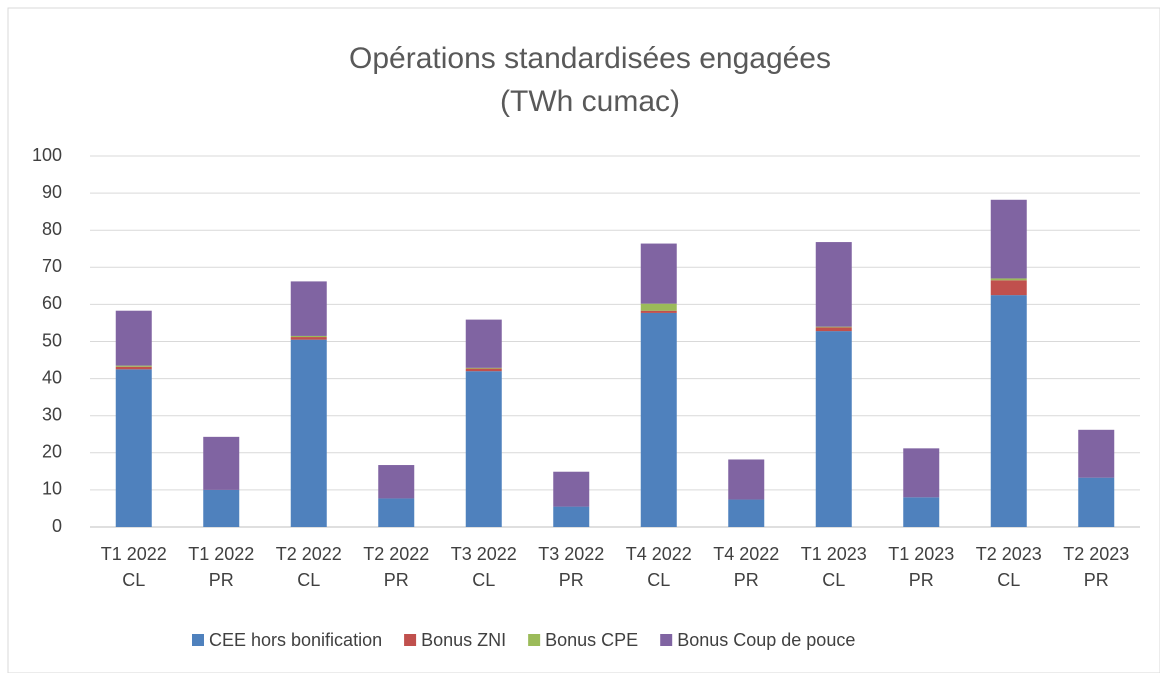  What do you see at coordinates (571, 567) in the screenshot?
I see `x-tick-label: T3 2022 PR` at bounding box center [571, 567].